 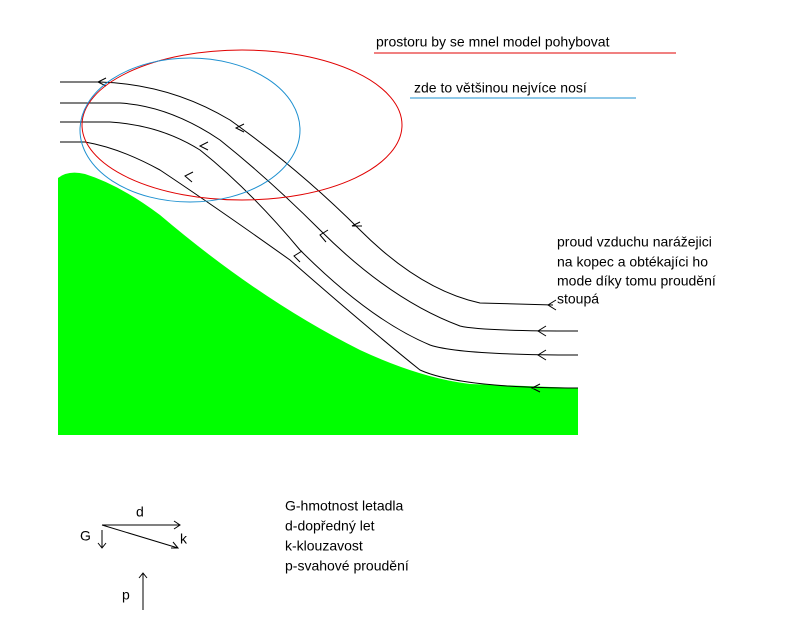 What do you see at coordinates (140, 512) in the screenshot?
I see `vector-label: d` at bounding box center [140, 512].